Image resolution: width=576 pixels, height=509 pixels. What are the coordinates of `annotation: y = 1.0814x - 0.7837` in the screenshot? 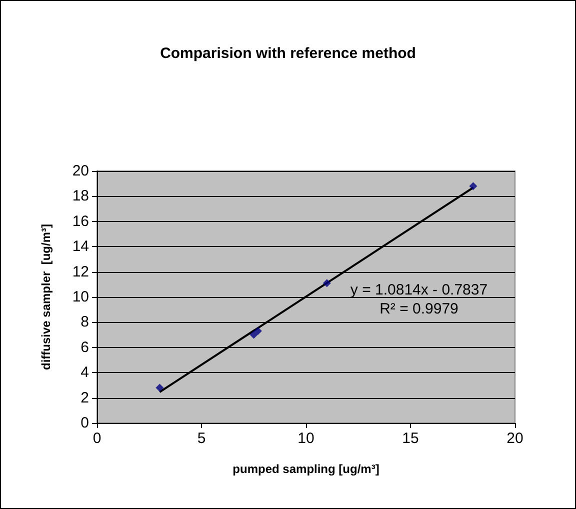 It's located at (419, 290).